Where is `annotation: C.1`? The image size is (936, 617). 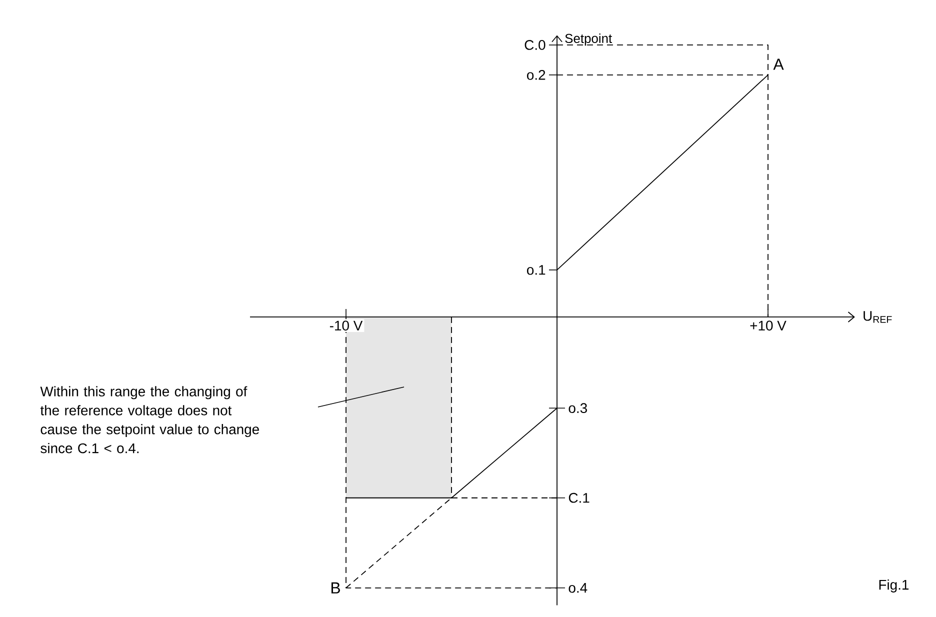 annotation: C.1 is located at coordinates (579, 497).